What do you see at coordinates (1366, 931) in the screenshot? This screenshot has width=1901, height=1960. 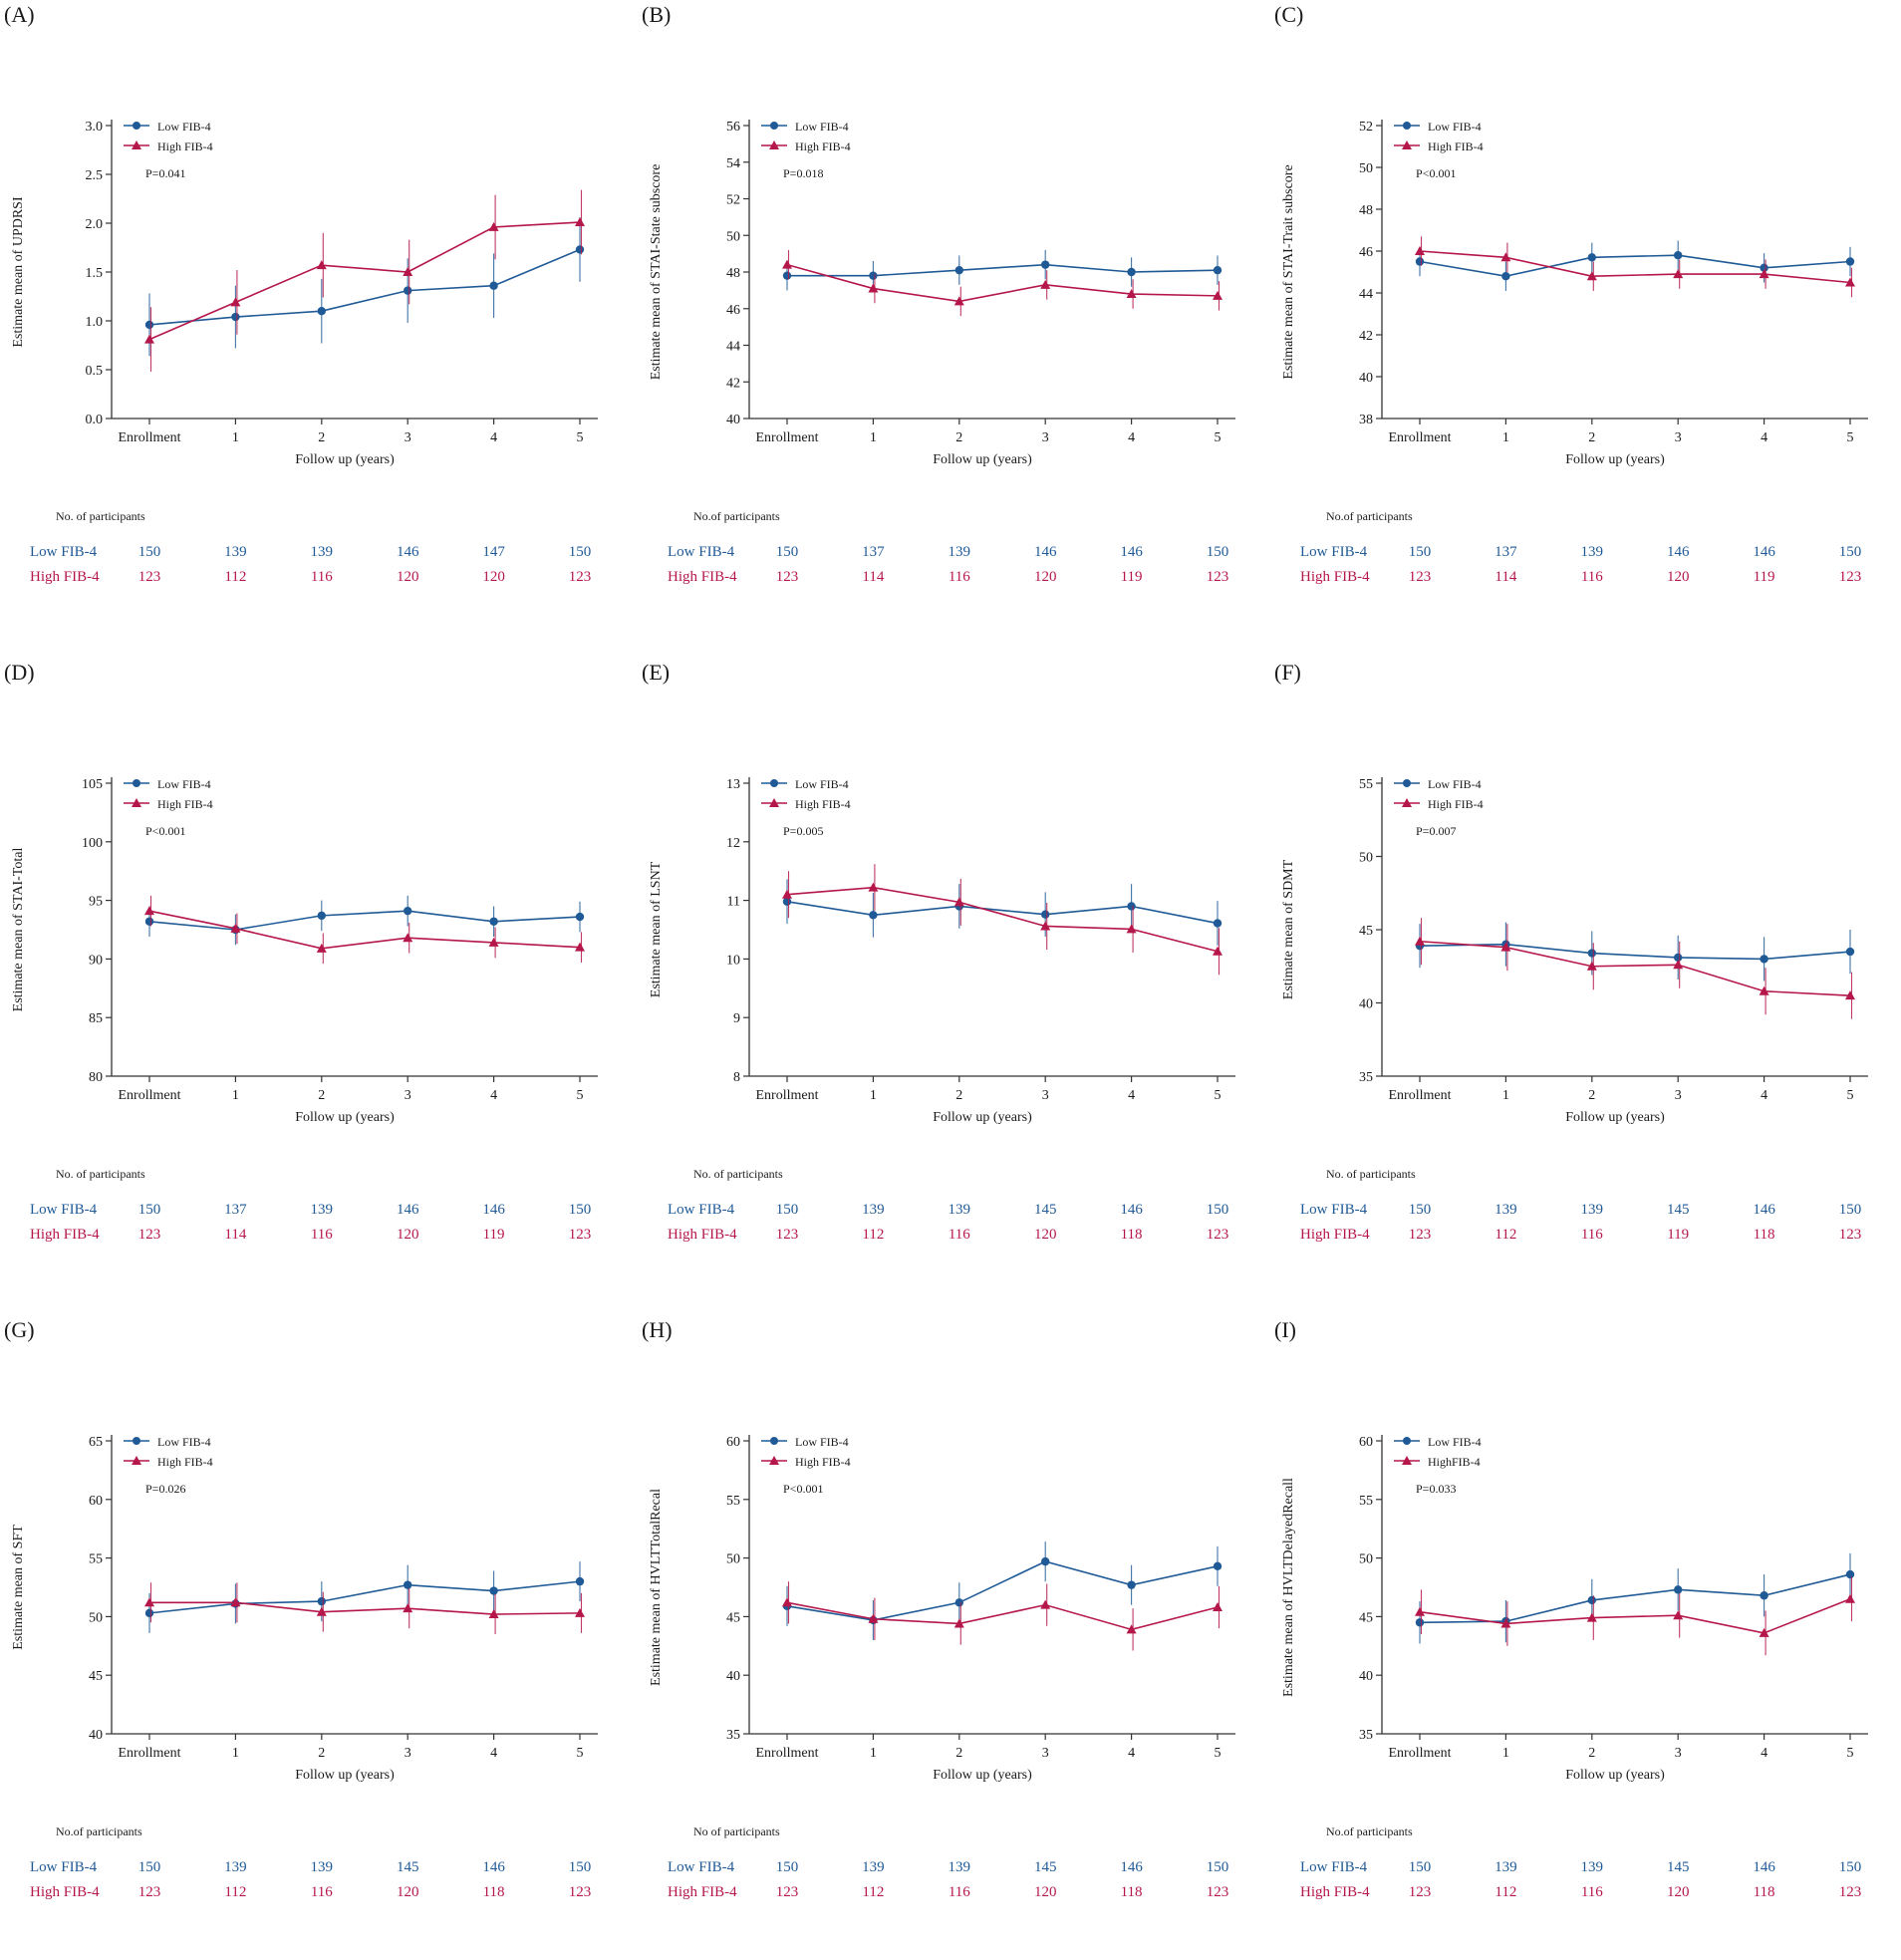 I see `y-tick-label: 45` at bounding box center [1366, 931].